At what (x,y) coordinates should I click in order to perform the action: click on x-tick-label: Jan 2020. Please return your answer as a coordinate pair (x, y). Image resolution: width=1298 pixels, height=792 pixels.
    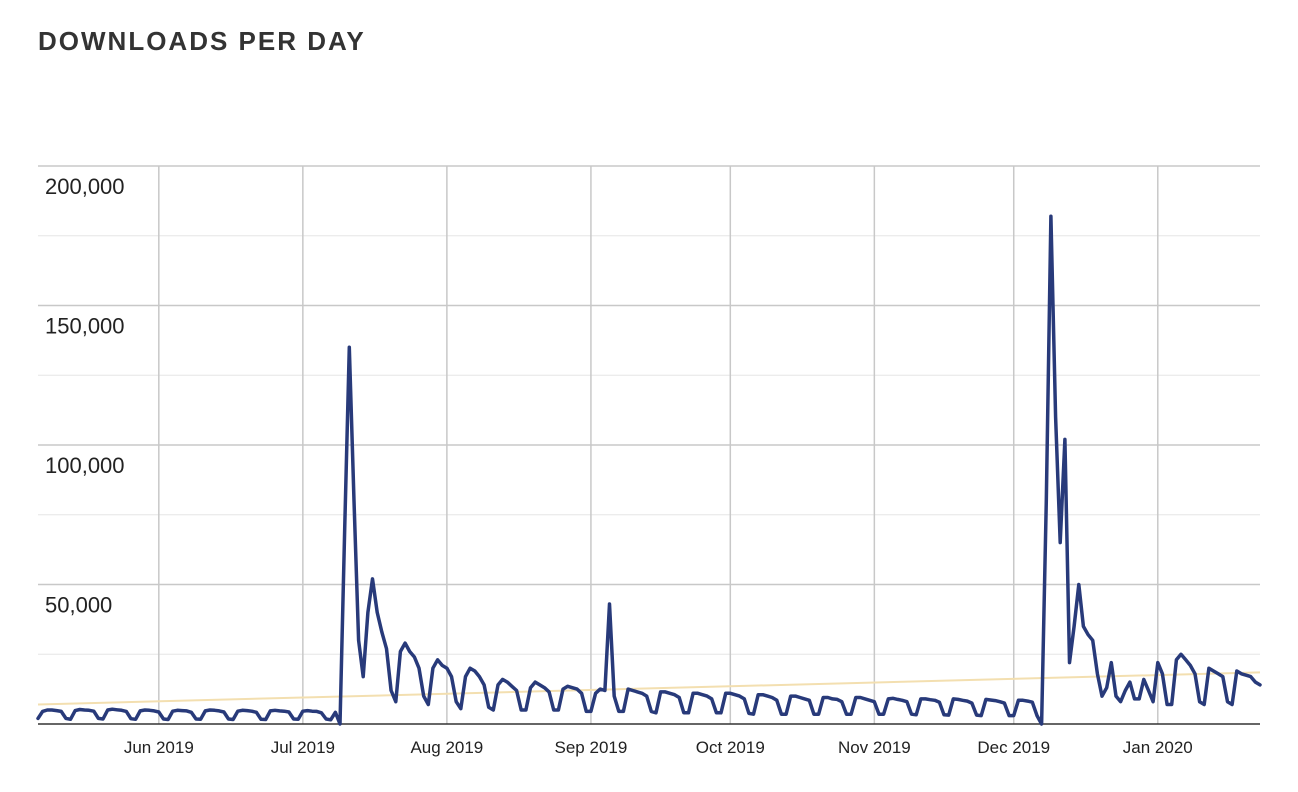
    Looking at the image, I should click on (1158, 747).